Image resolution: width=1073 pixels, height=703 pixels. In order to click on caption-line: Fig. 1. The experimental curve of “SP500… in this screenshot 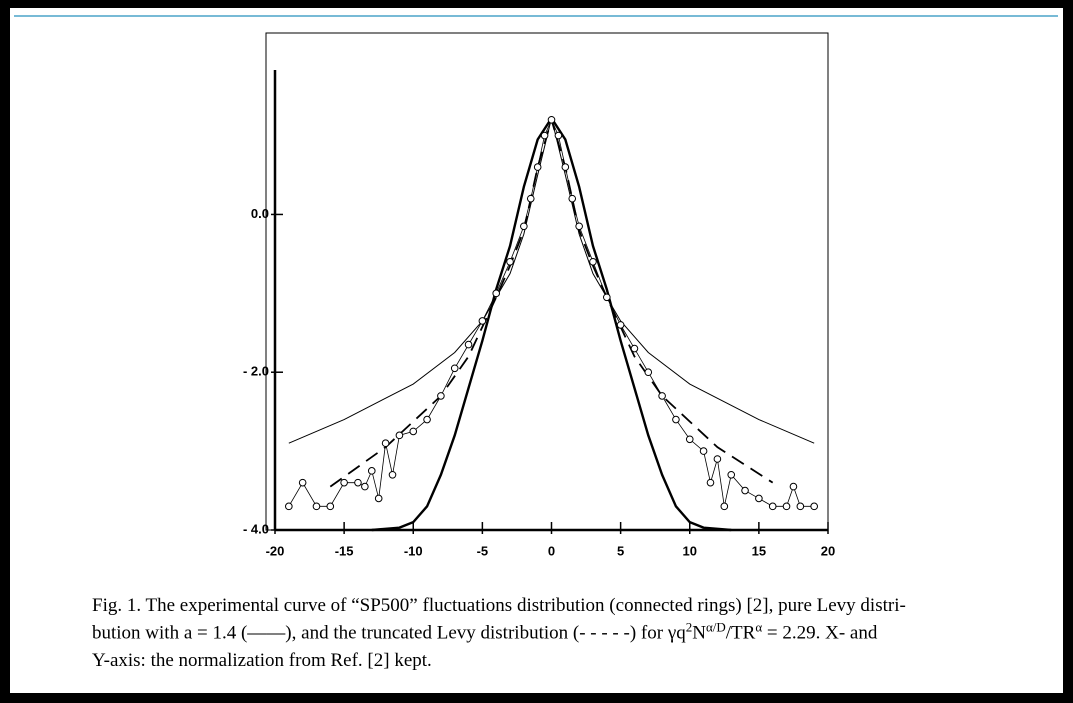, I will do `click(499, 605)`.